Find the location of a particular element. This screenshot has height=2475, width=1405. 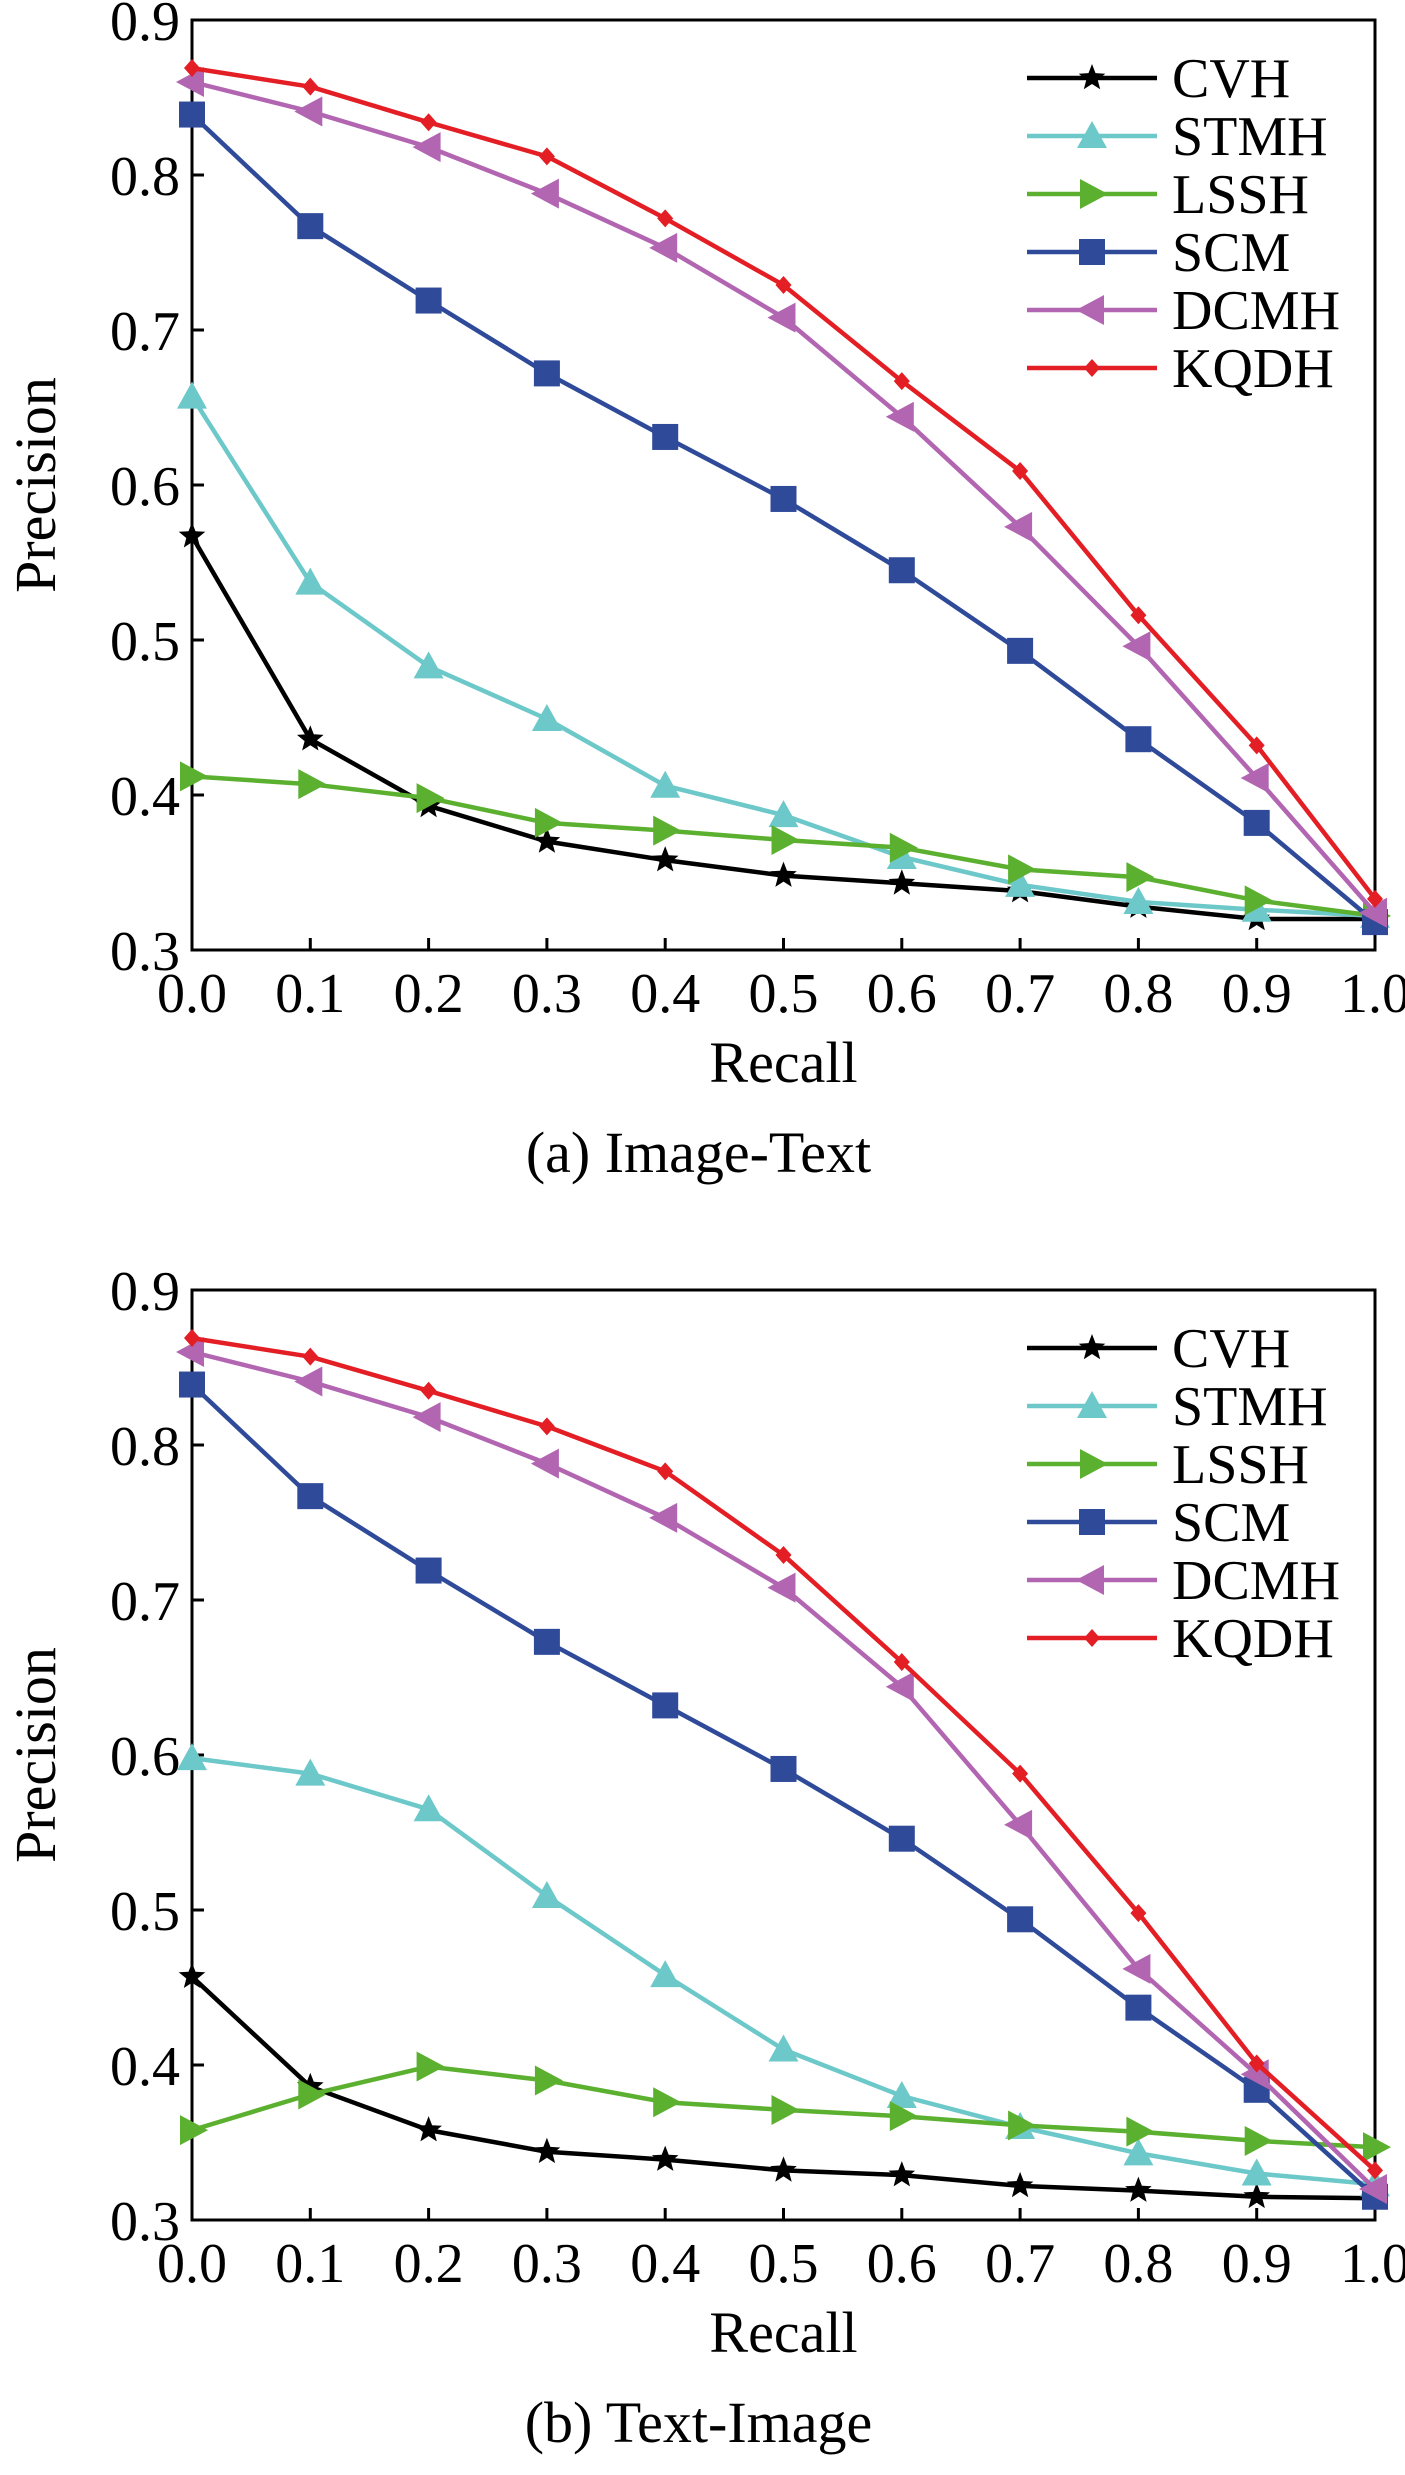

panel-caption: (b) Text-Image is located at coordinates (699, 2422).